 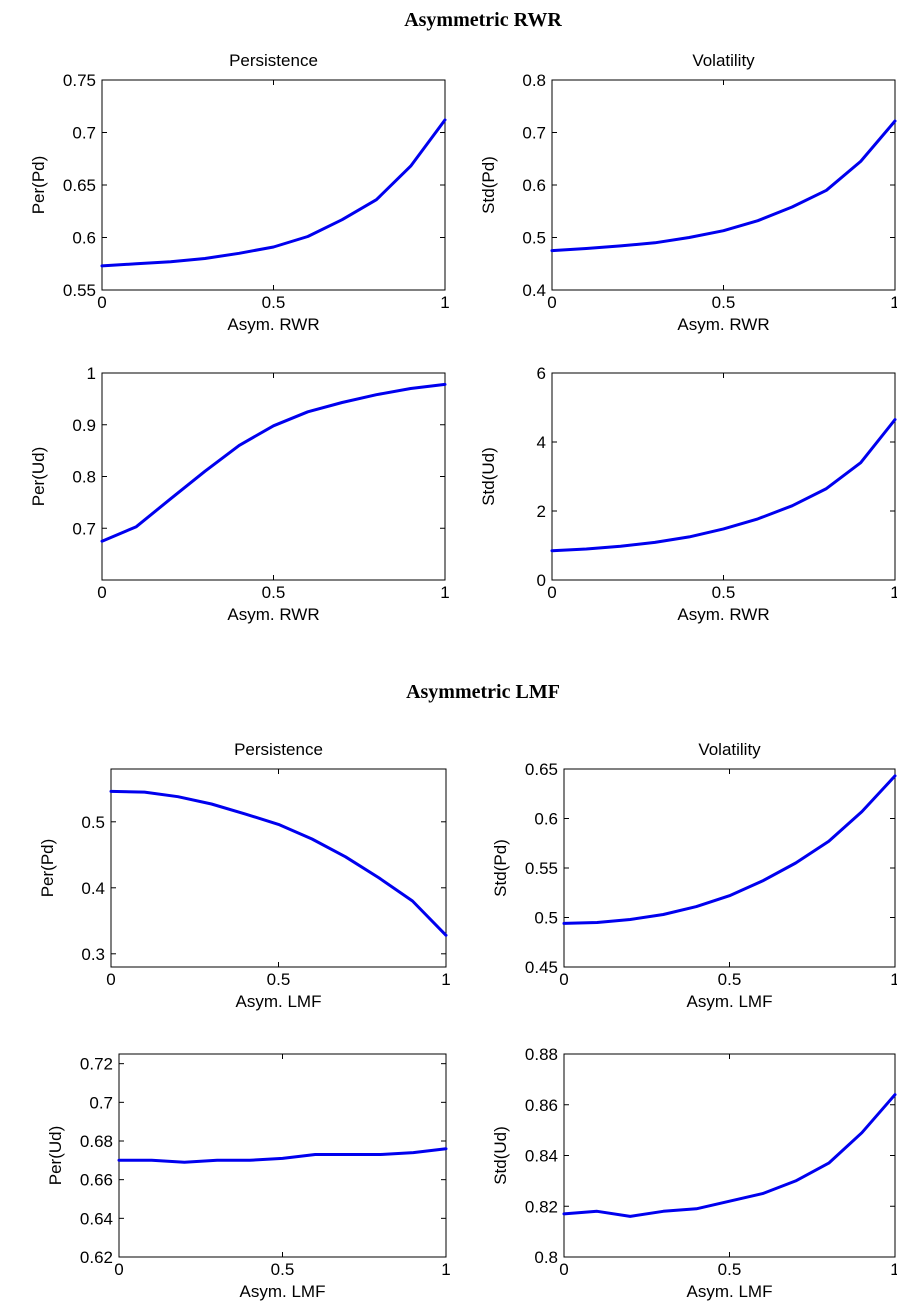 I want to click on y-tick-label: 0.9, so click(x=84, y=425).